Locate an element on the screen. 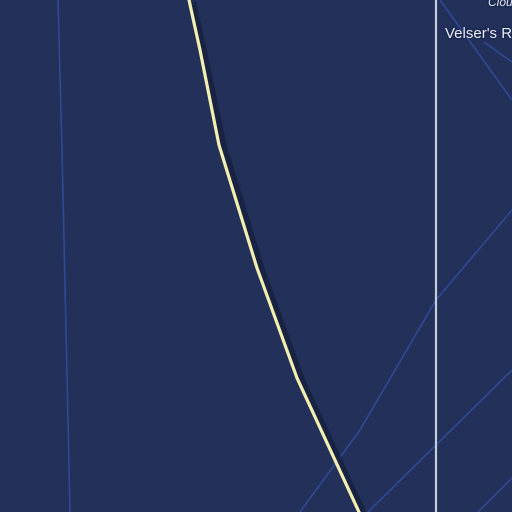 The width and height of the screenshot is (512, 512). area-label-top: Clou is located at coordinates (500, 4).